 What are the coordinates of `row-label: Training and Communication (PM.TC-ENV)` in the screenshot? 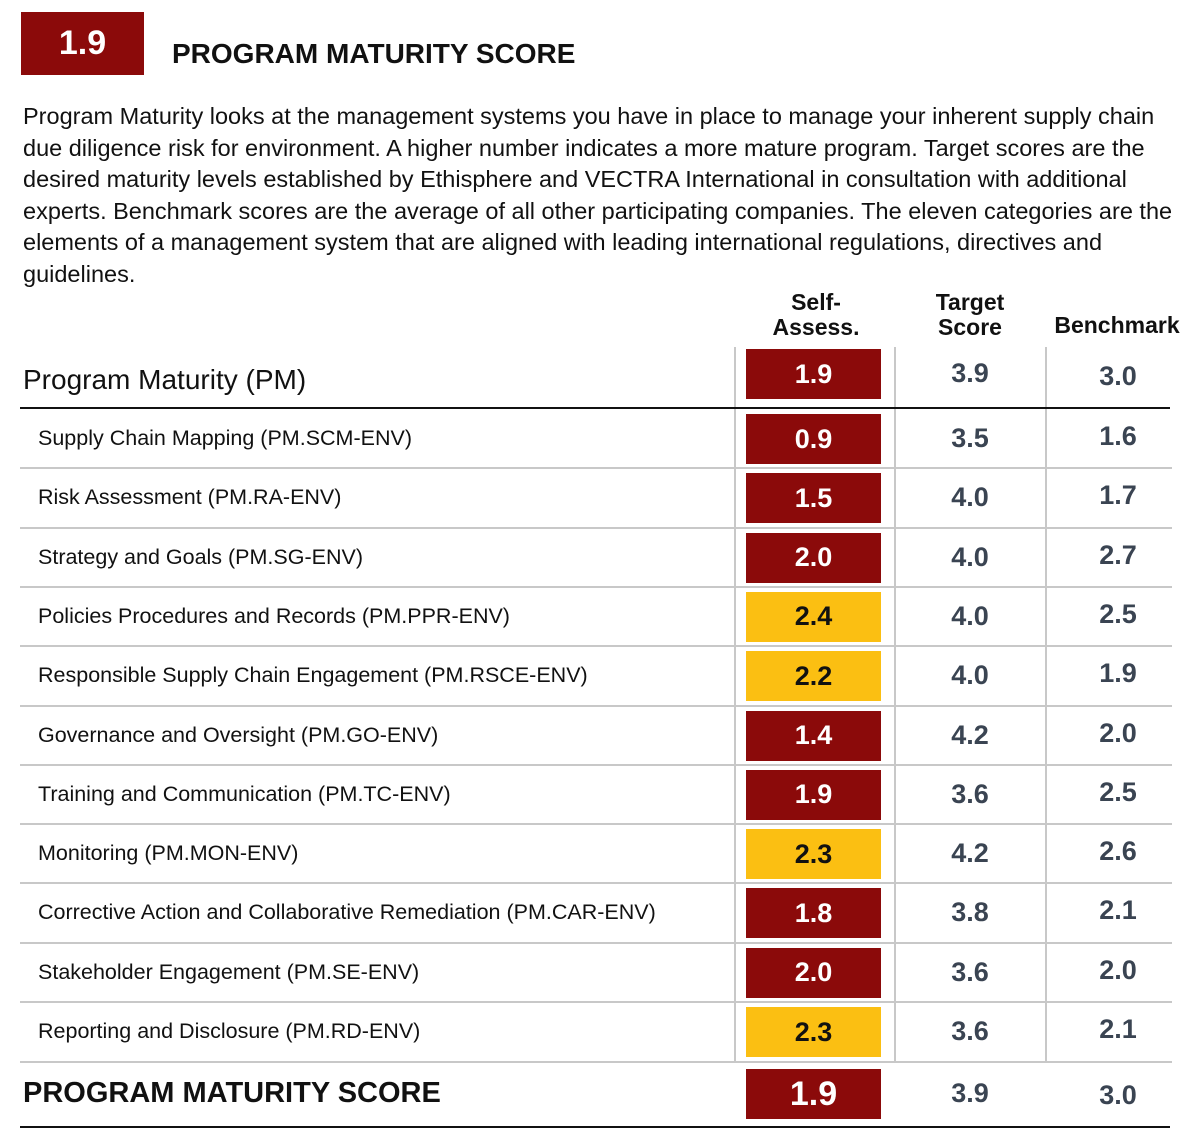 It's located at (244, 793).